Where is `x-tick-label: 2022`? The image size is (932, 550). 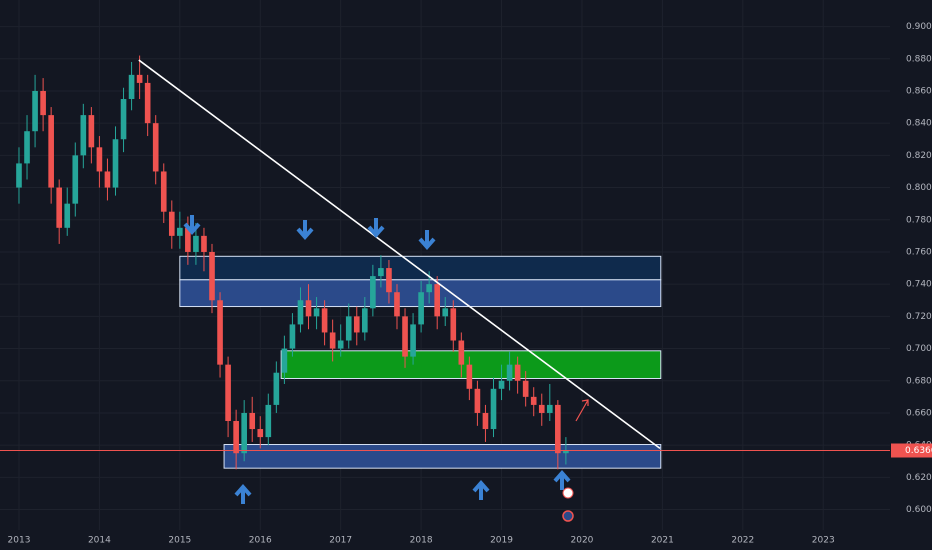
x-tick-label: 2022 is located at coordinates (742, 541).